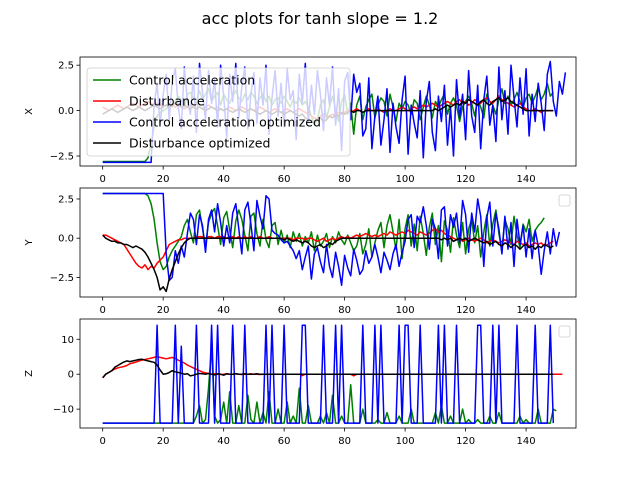 Image resolution: width=640 pixels, height=480 pixels. I want to click on y-axis-label: Z, so click(29, 373).